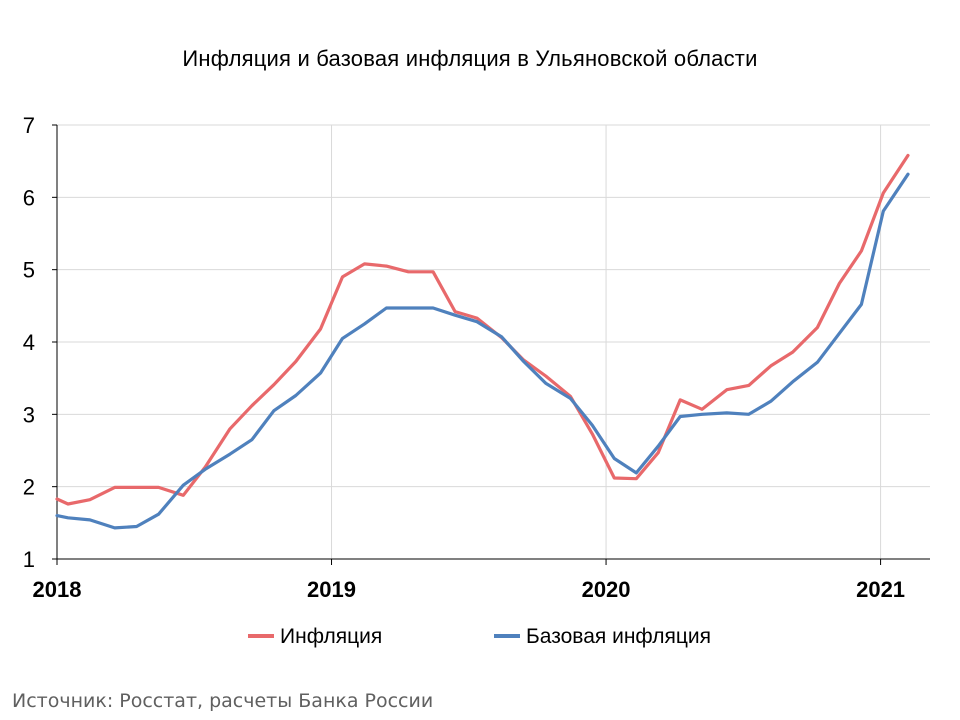  I want to click on legend-label-2: Базовая инфляция, so click(618, 636).